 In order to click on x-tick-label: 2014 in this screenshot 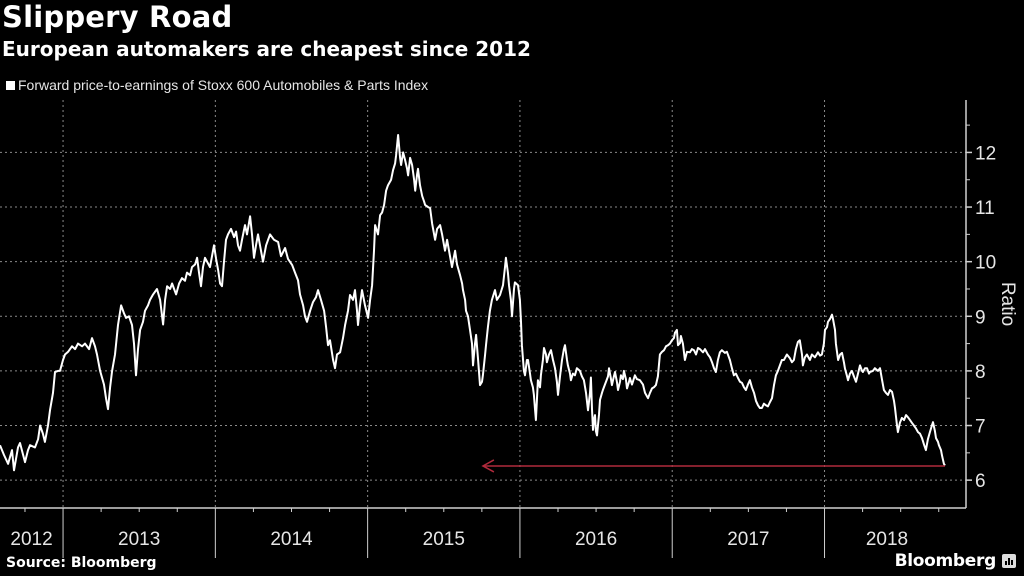, I will do `click(291, 539)`.